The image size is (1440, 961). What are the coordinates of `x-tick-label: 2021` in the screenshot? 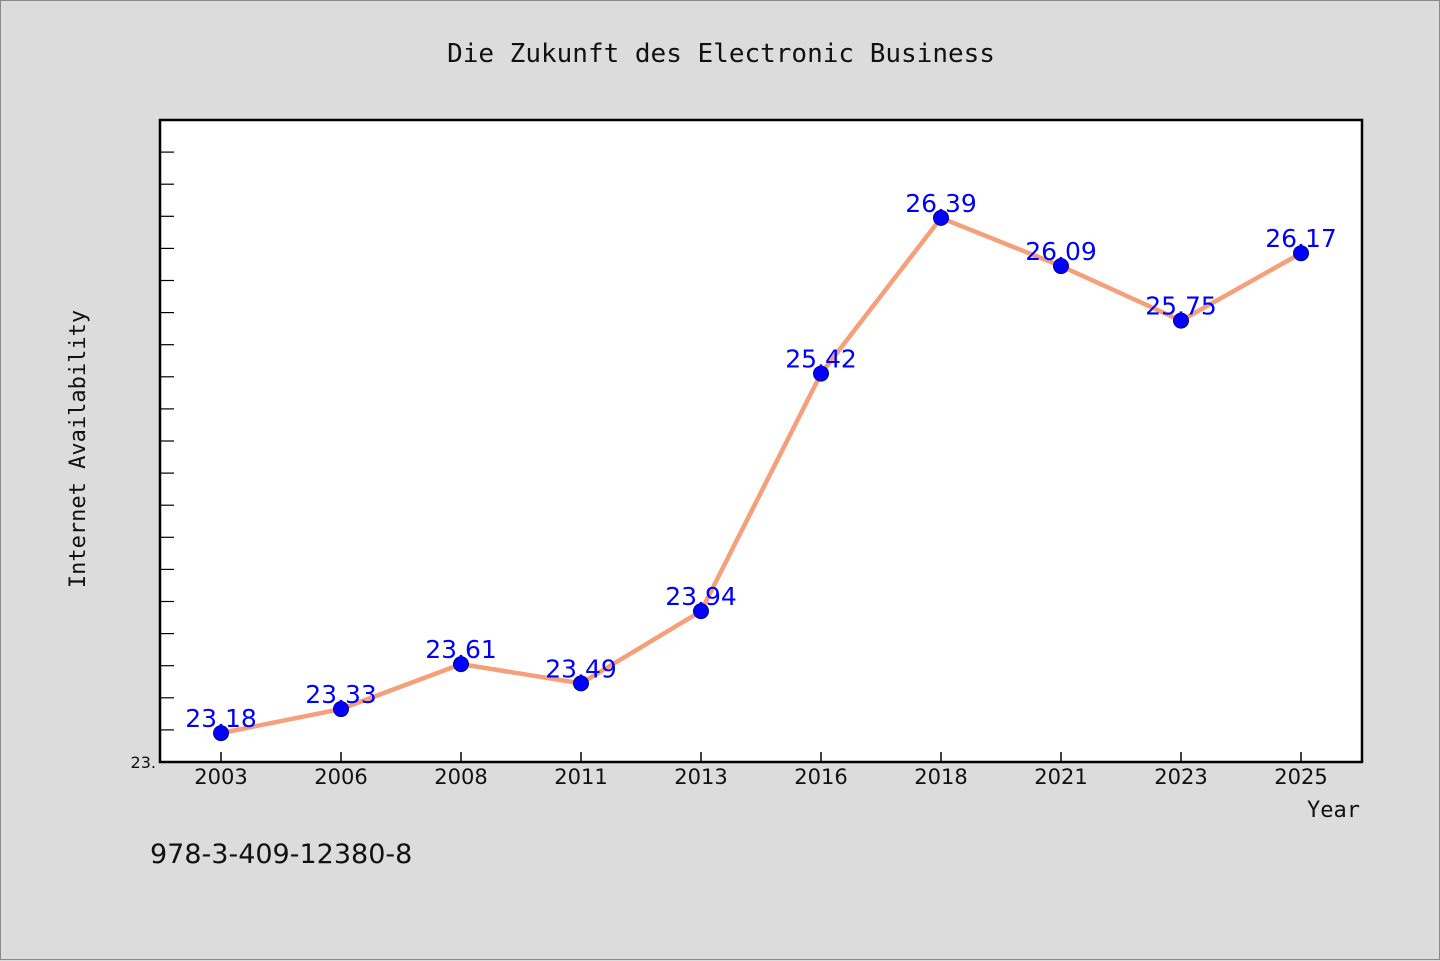 It's located at (1060, 777).